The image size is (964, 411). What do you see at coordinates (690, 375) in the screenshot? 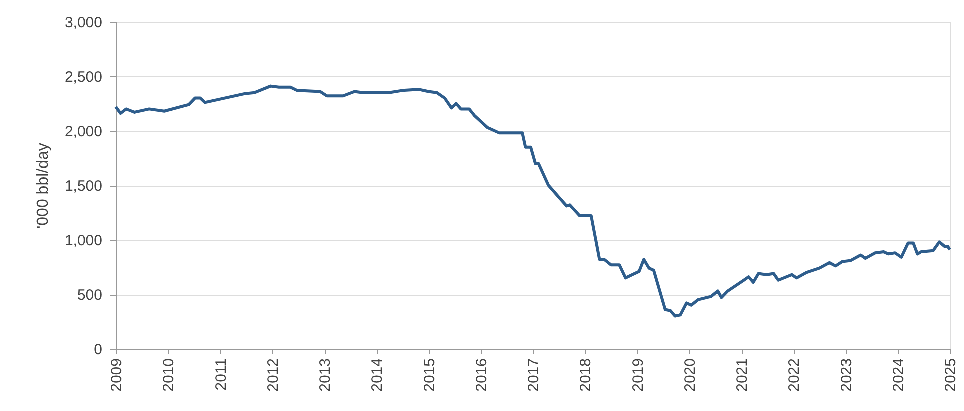
I see `x-tick-label: 2020` at bounding box center [690, 375].